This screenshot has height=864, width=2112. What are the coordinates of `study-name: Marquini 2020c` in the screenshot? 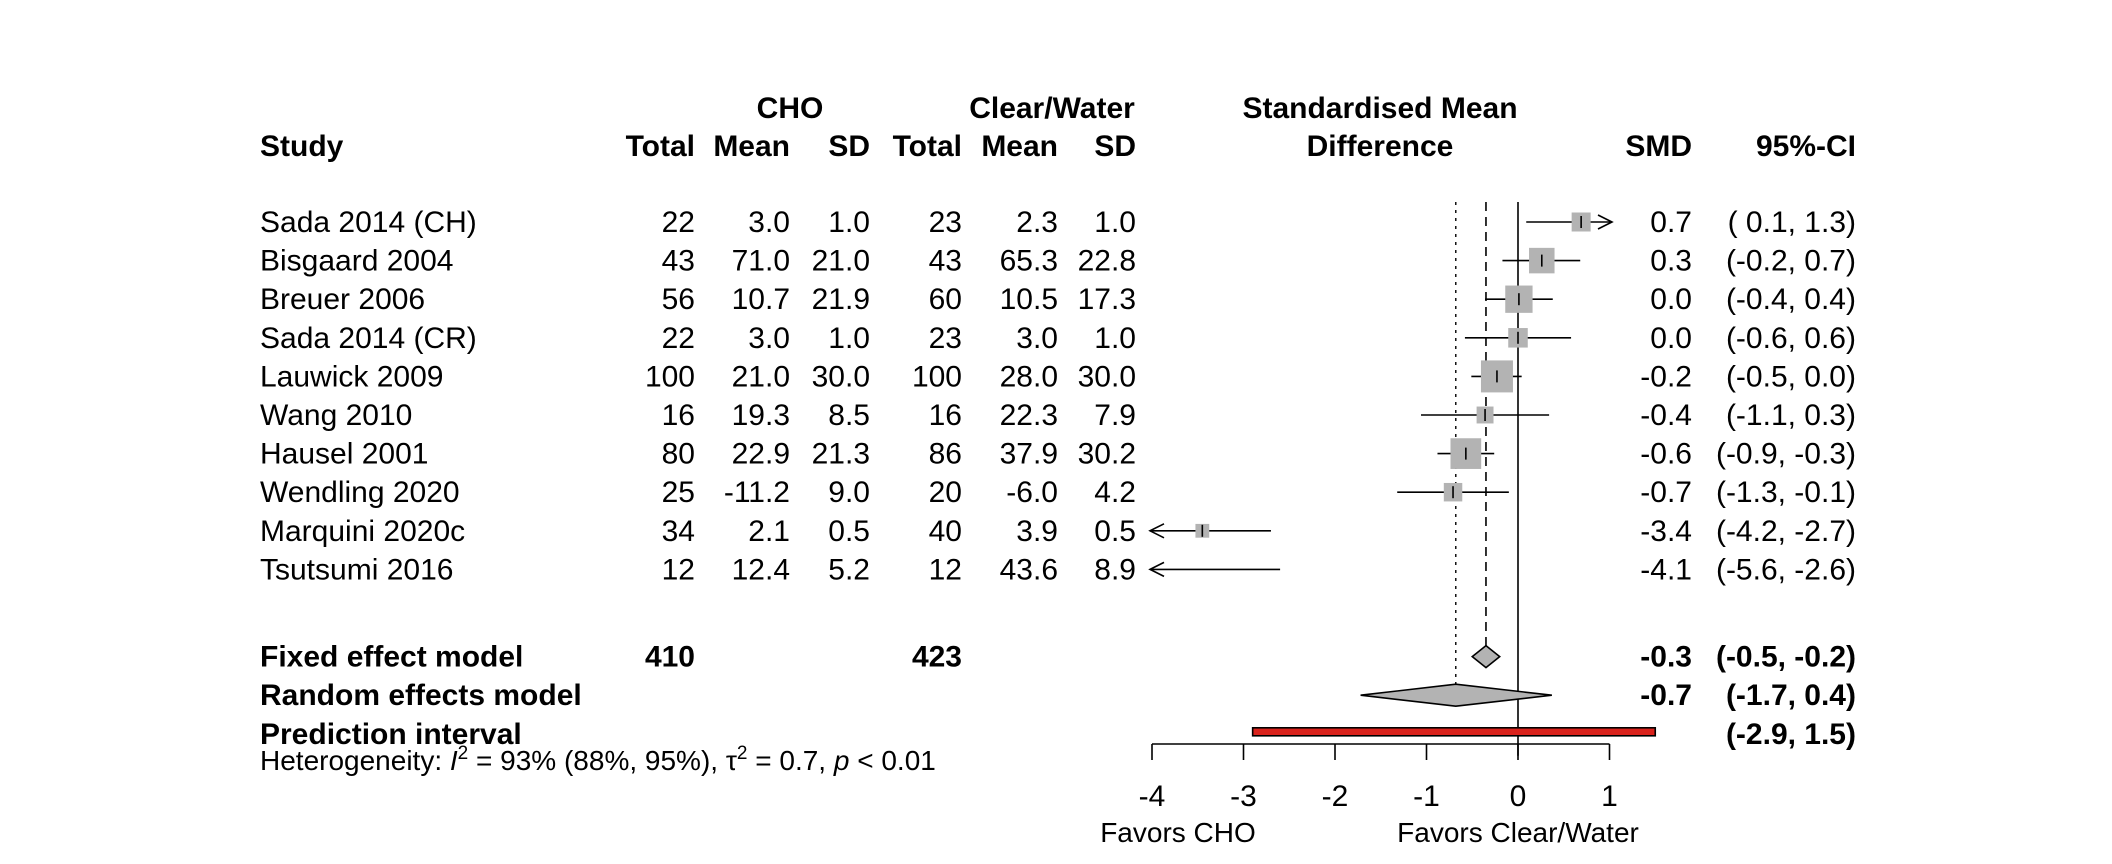 It's located at (362, 531).